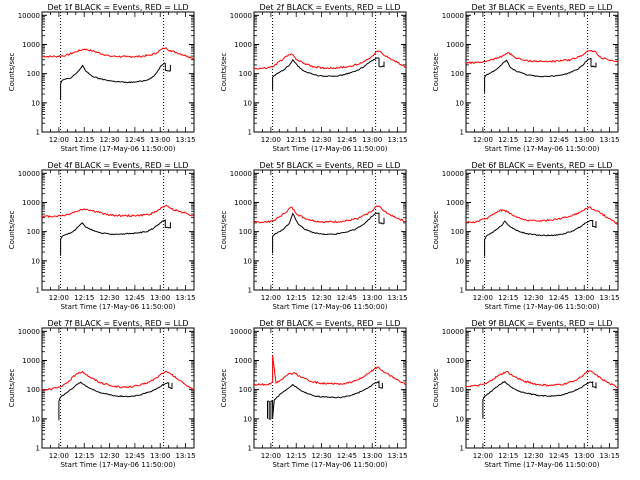  I want to click on panel-title: Det 8f BLACK = Events, RED = LLD, so click(329, 323).